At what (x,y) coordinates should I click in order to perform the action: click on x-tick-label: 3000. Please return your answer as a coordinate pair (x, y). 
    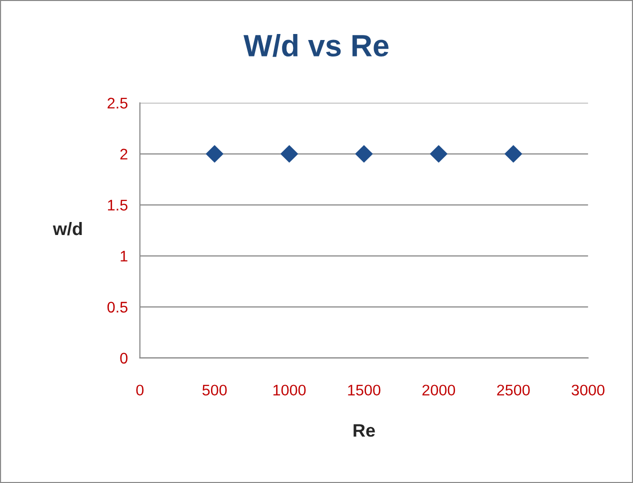
    Looking at the image, I should click on (588, 390).